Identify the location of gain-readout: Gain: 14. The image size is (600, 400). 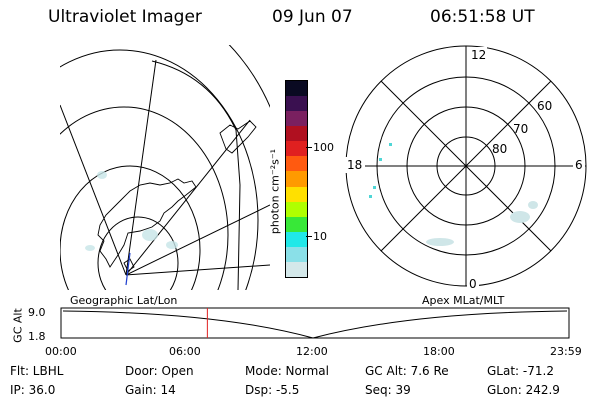
(150, 390).